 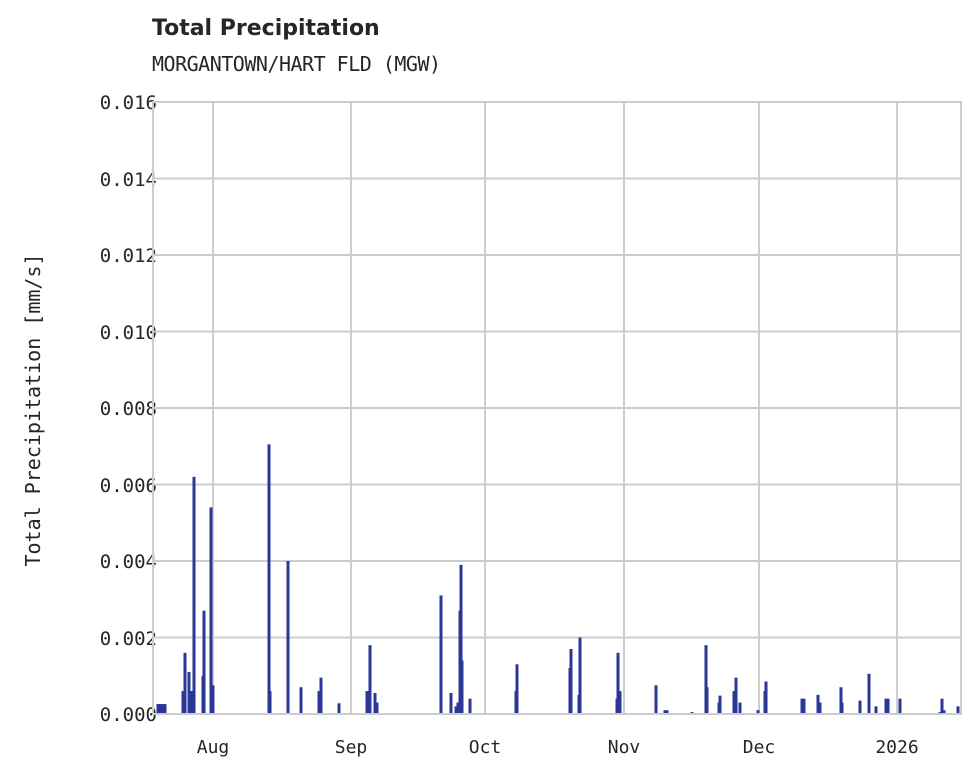 What do you see at coordinates (351, 747) in the screenshot?
I see `x-tick-label: Sep` at bounding box center [351, 747].